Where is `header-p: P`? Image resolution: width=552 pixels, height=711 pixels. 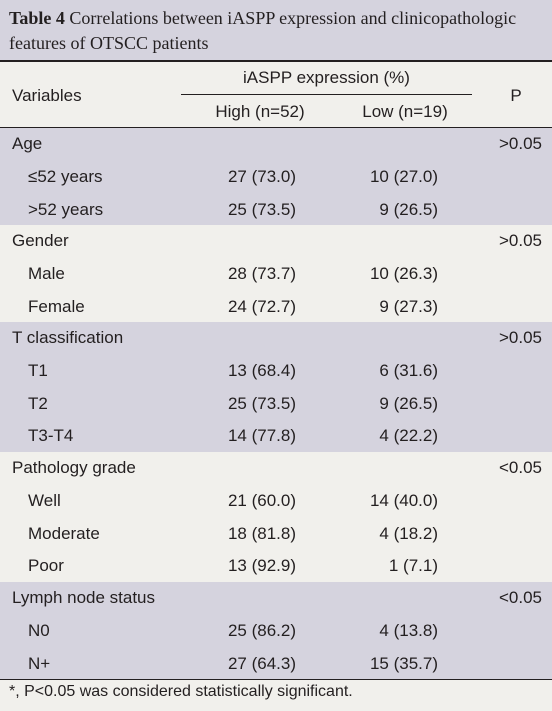 header-p: P is located at coordinates (516, 95).